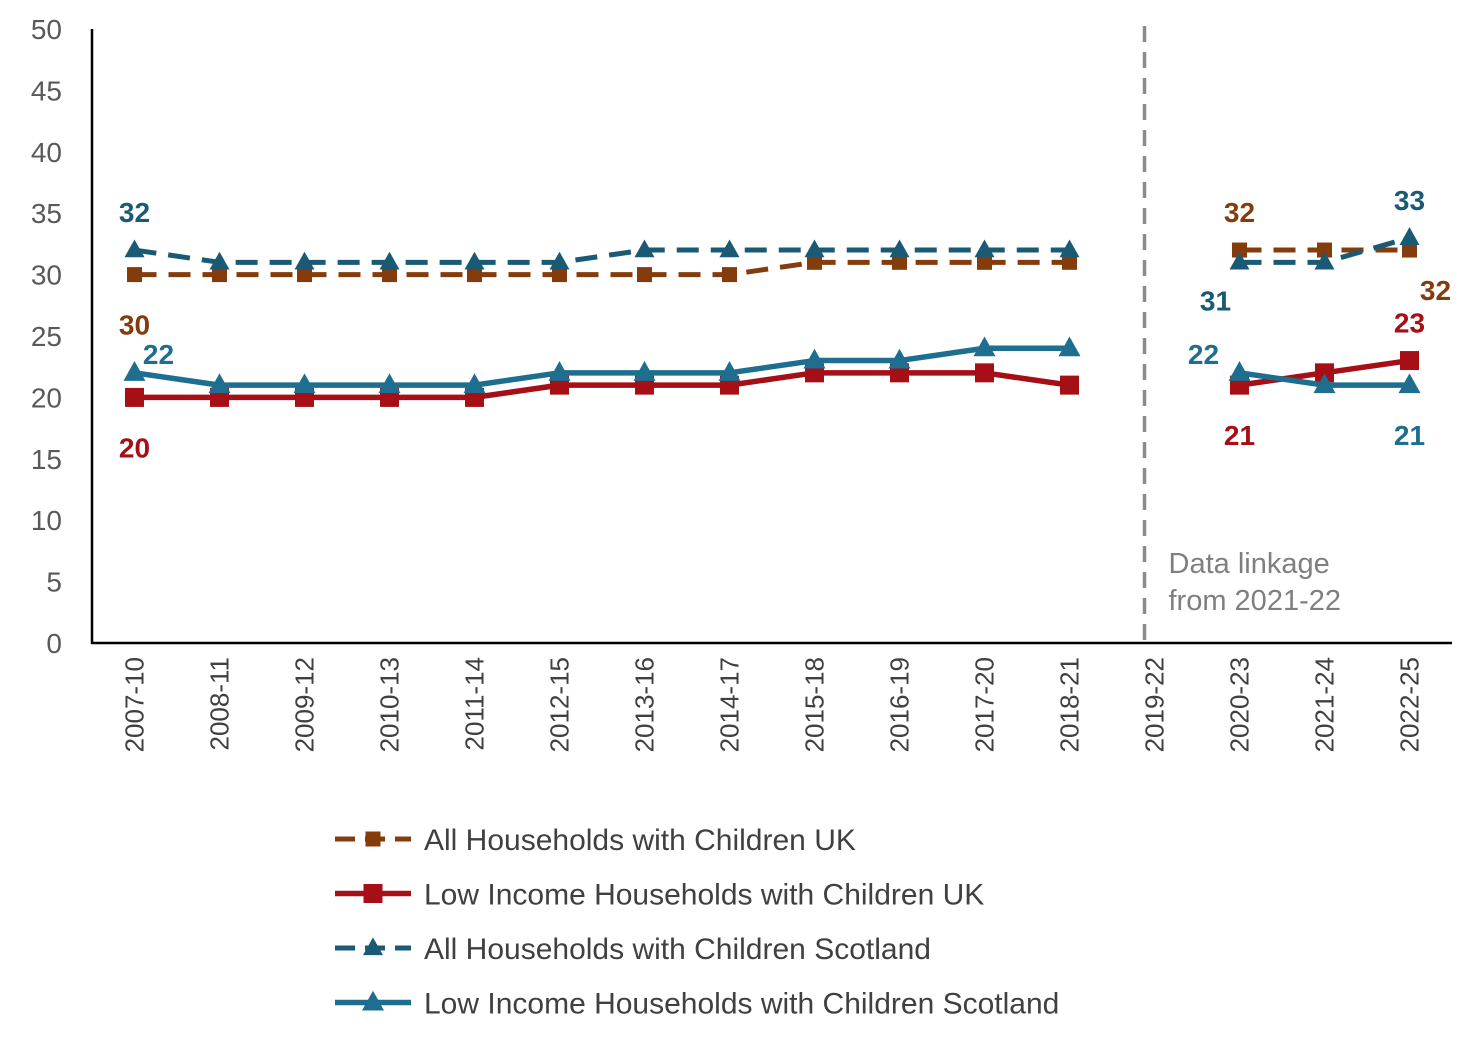  What do you see at coordinates (134, 325) in the screenshot?
I see `data-label: 30` at bounding box center [134, 325].